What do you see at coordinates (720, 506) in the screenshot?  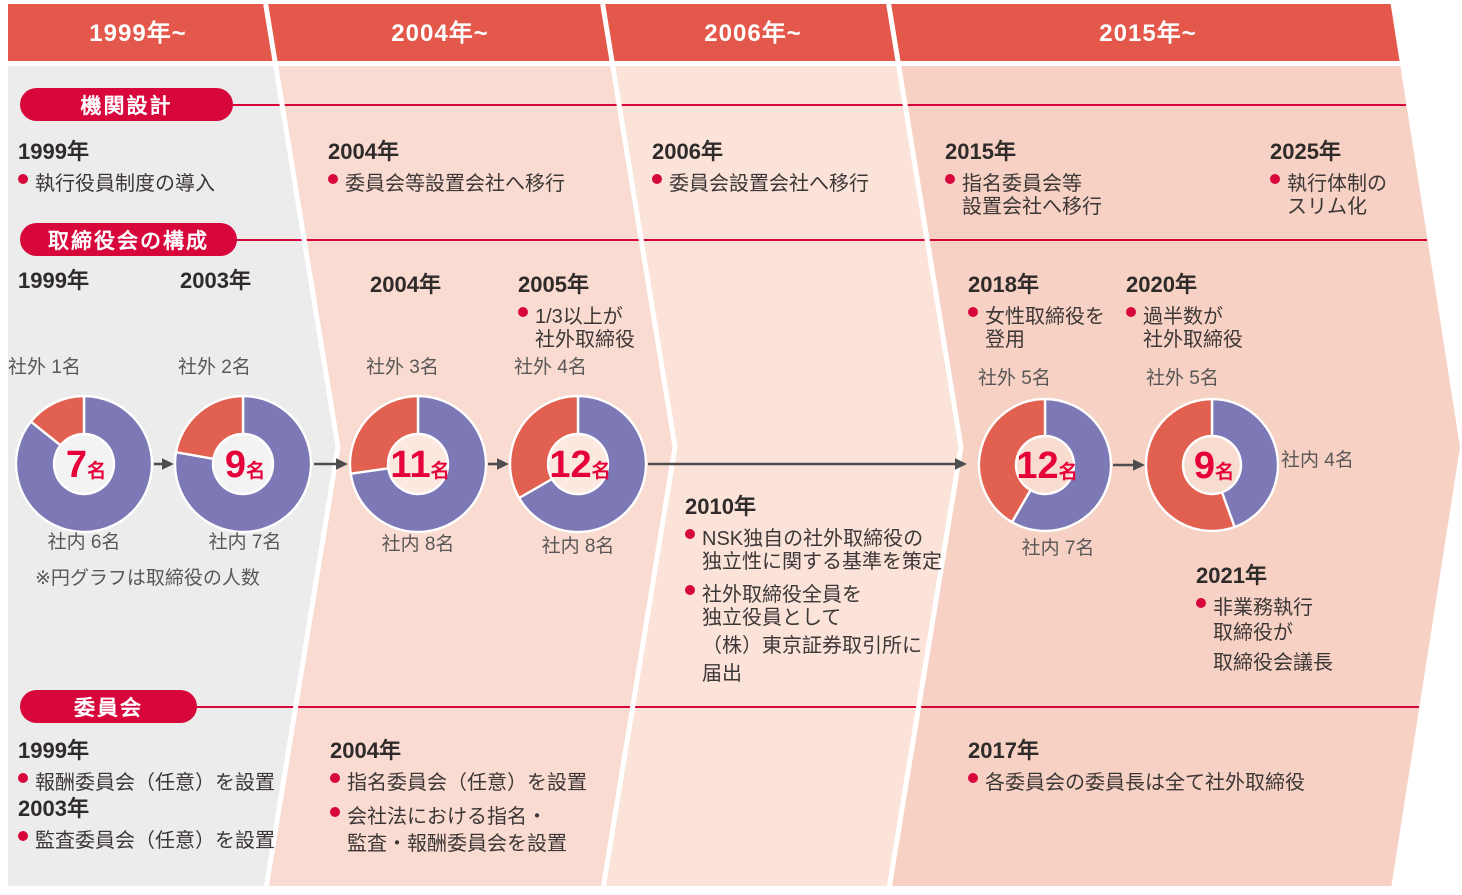 I see `board-2010-year: 2010年` at bounding box center [720, 506].